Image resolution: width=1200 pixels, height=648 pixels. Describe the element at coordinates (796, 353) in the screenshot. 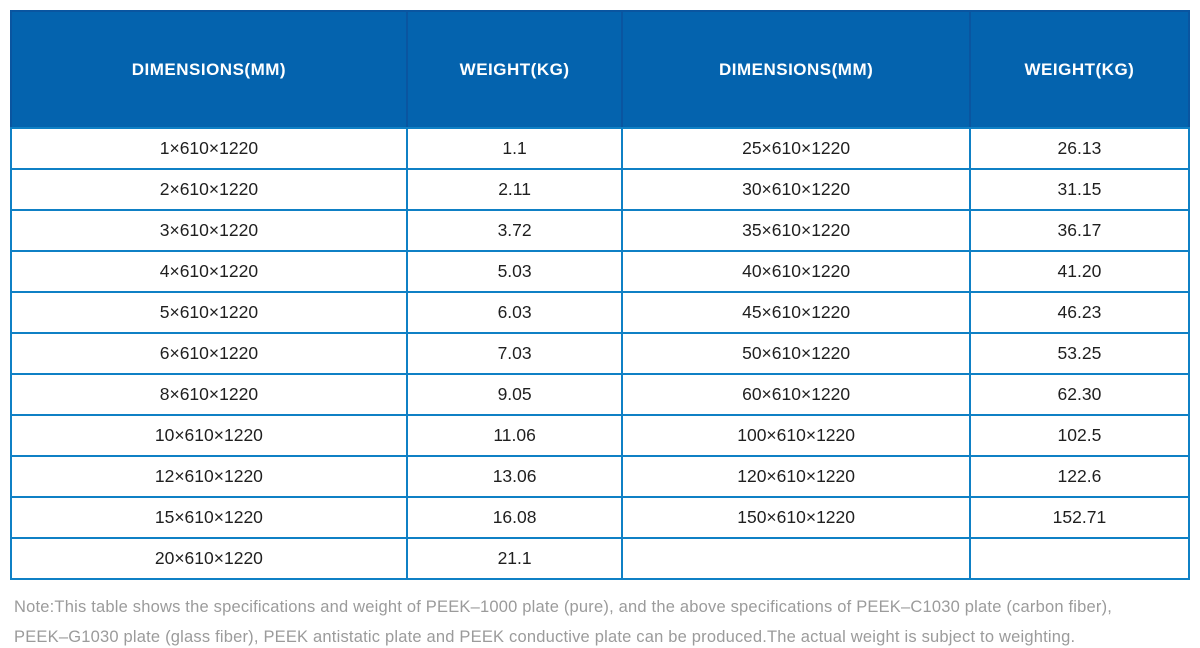

I see `dimension-cell: 50×610×1220` at that location.